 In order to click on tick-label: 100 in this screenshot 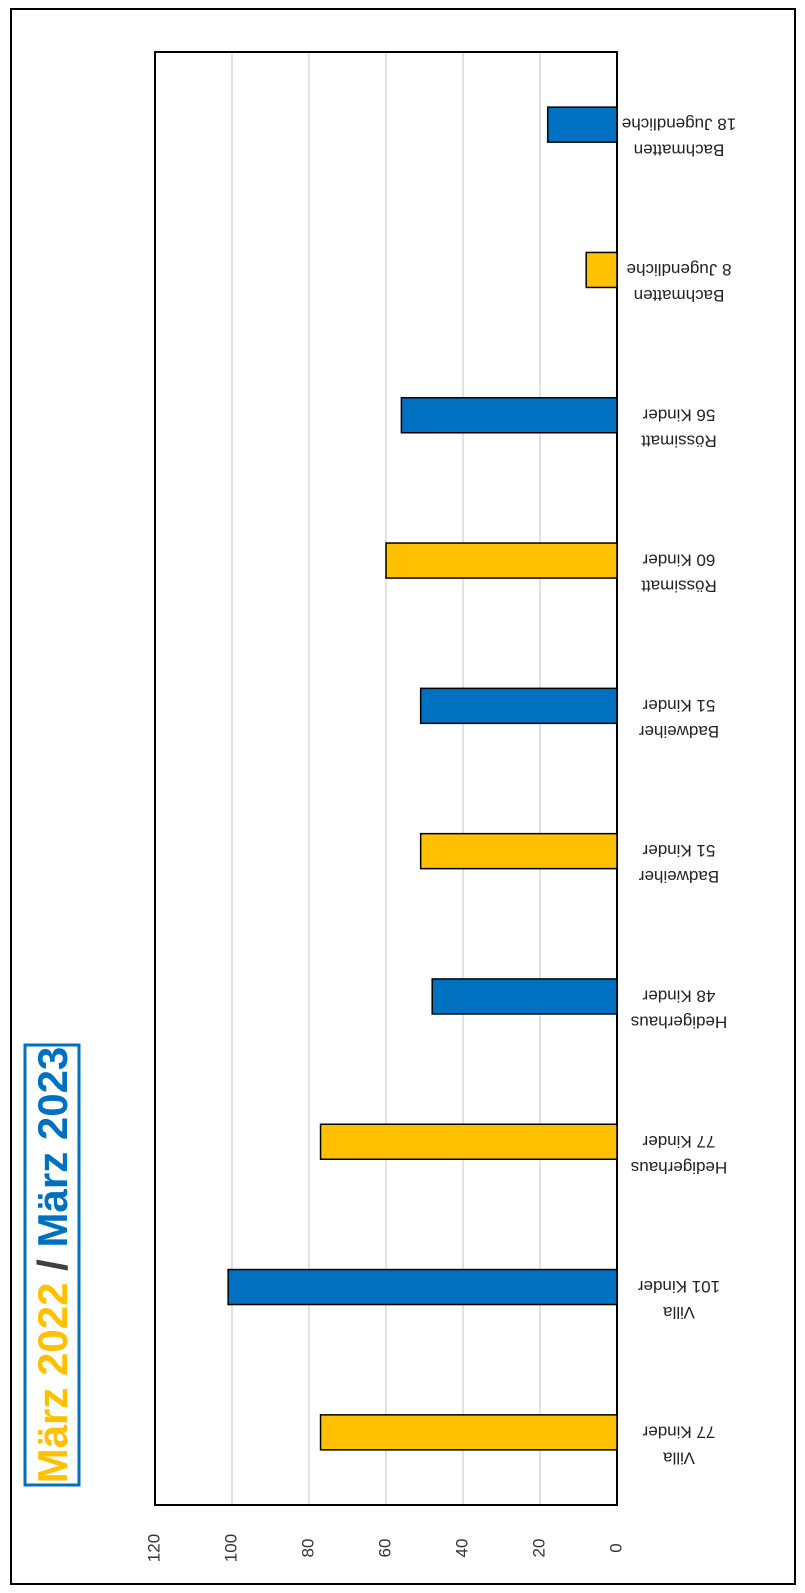, I will do `click(230, 1548)`.